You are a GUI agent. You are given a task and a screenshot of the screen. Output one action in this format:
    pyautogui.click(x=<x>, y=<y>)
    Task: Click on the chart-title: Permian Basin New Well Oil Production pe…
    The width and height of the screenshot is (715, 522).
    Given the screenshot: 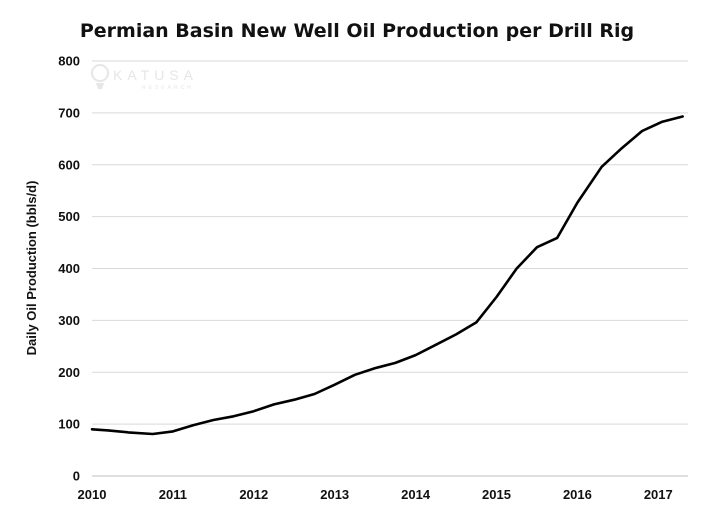 What is the action you would take?
    pyautogui.click(x=357, y=31)
    